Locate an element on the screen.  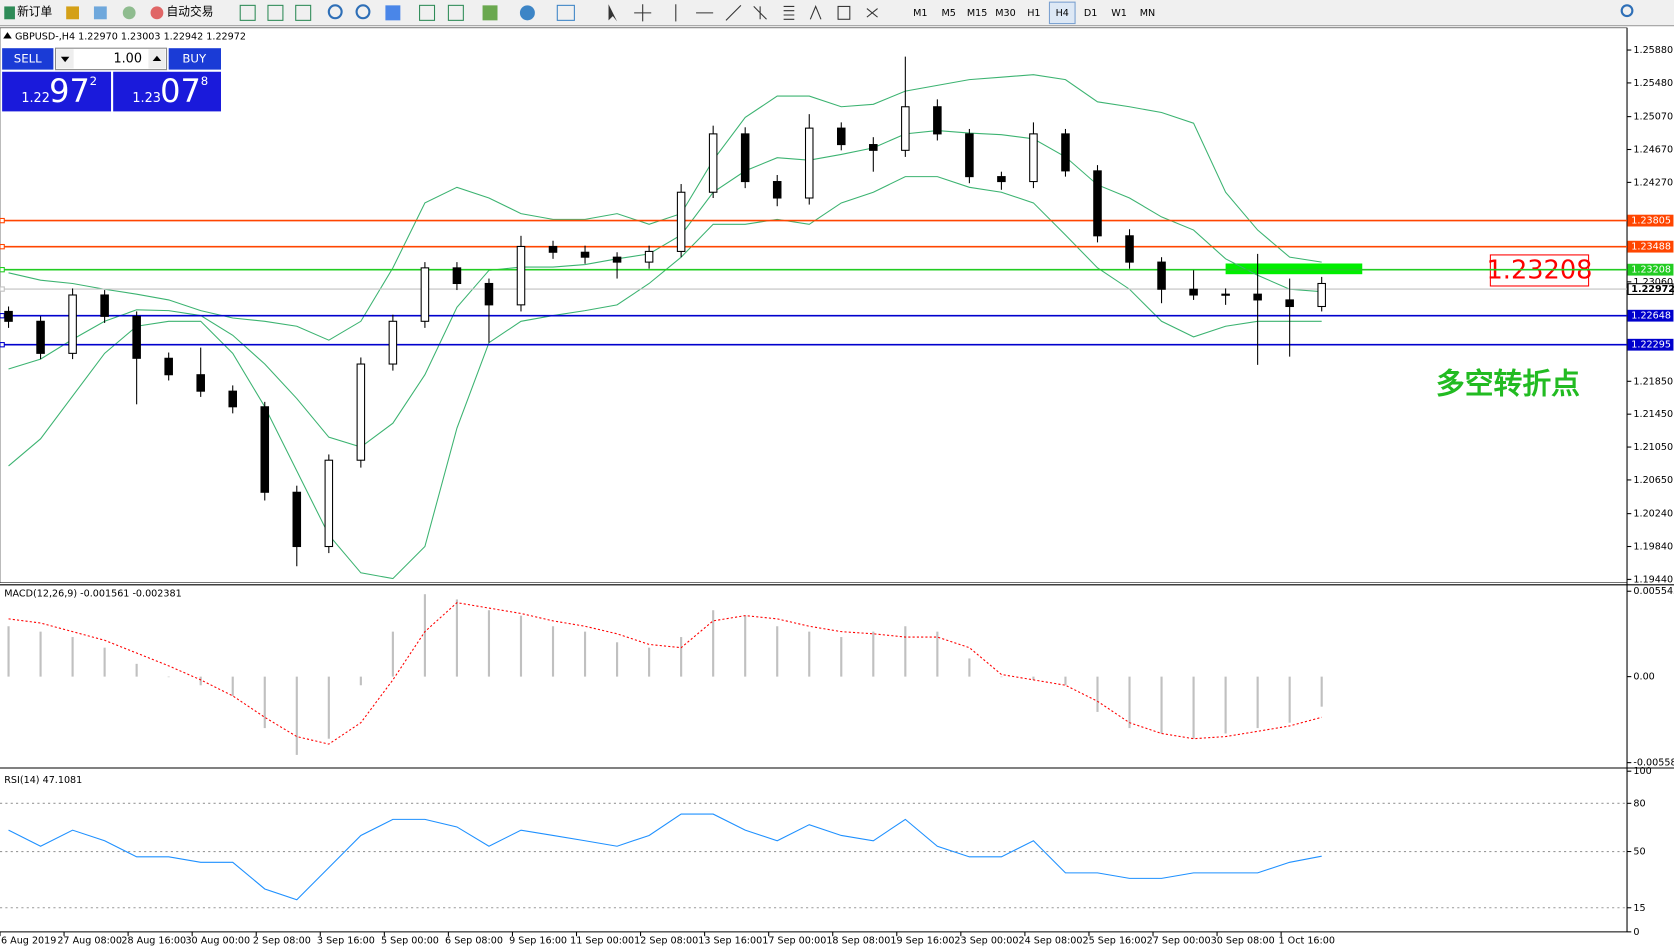
time-label: 5 Sep 00:00 is located at coordinates (410, 940).